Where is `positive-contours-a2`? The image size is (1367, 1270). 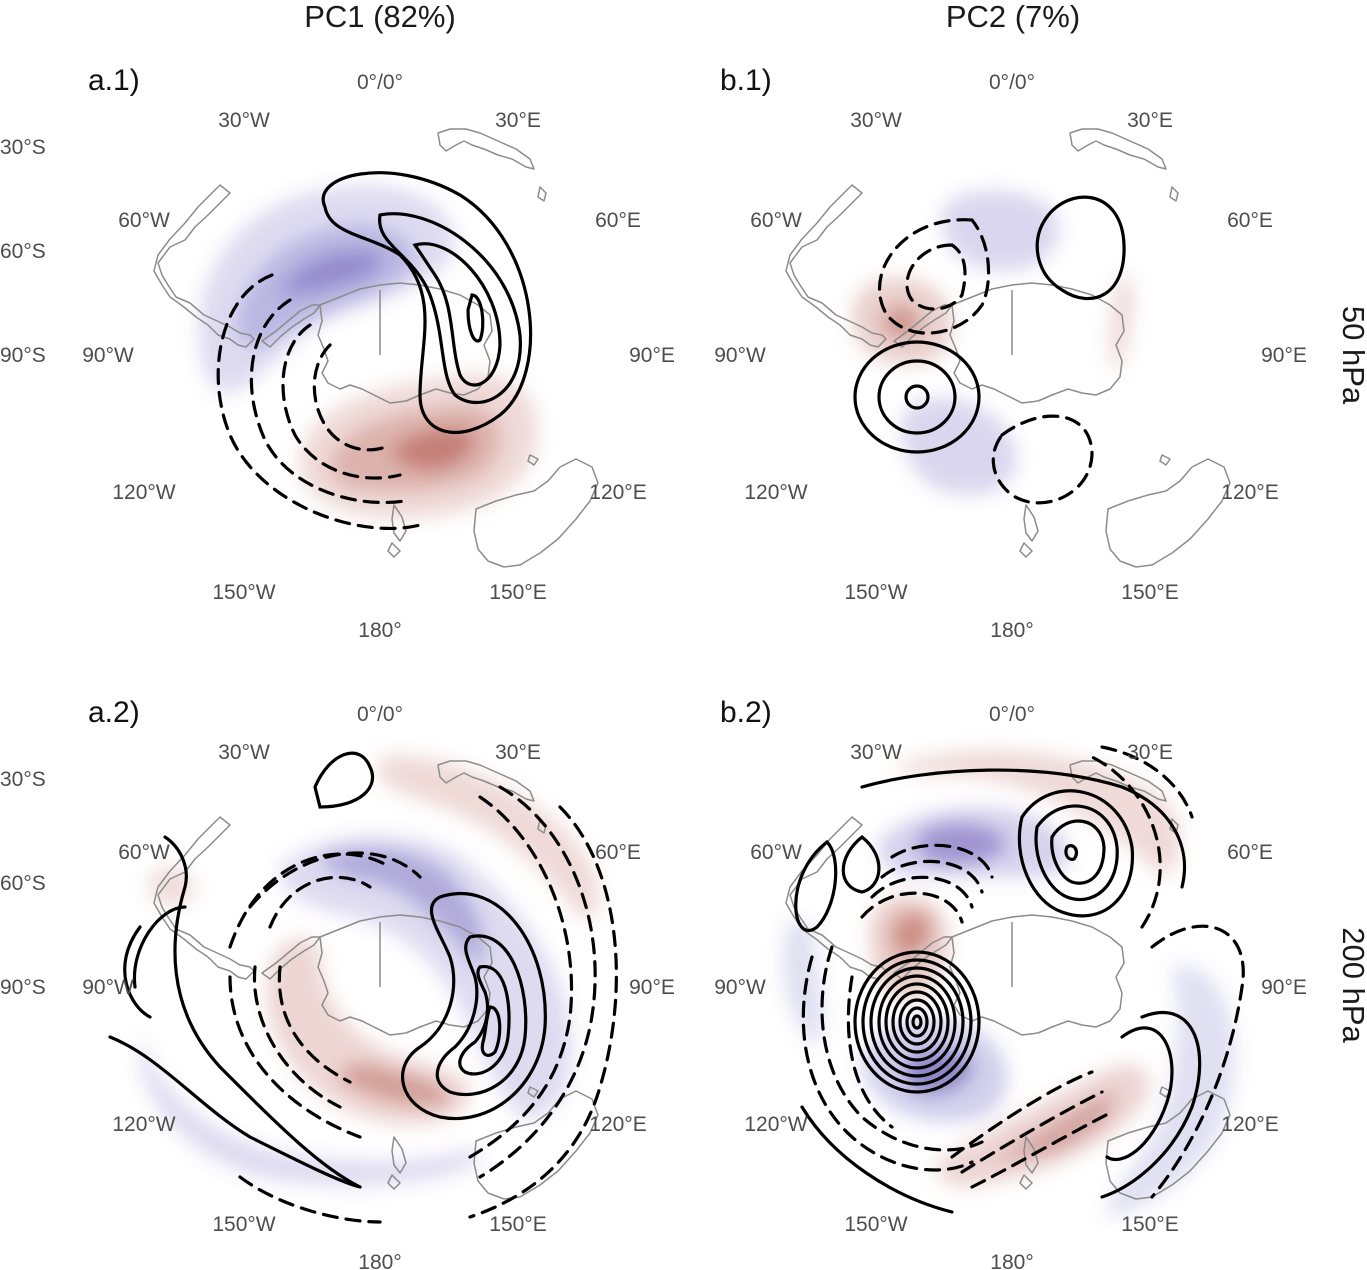
positive-contours-a2 is located at coordinates (327, 970).